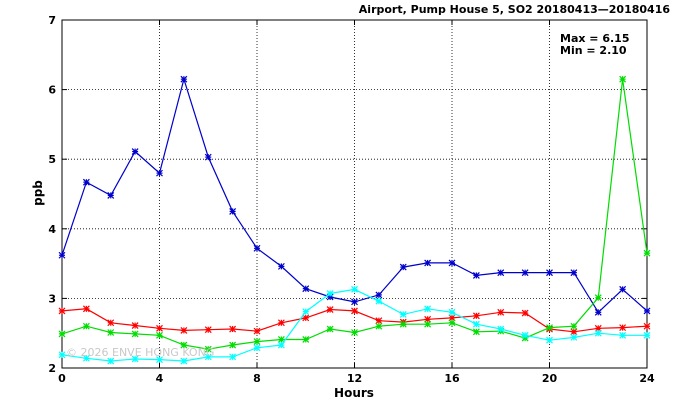 The width and height of the screenshot is (674, 413). I want to click on max-annotation: Max = 6.15, so click(594, 38).